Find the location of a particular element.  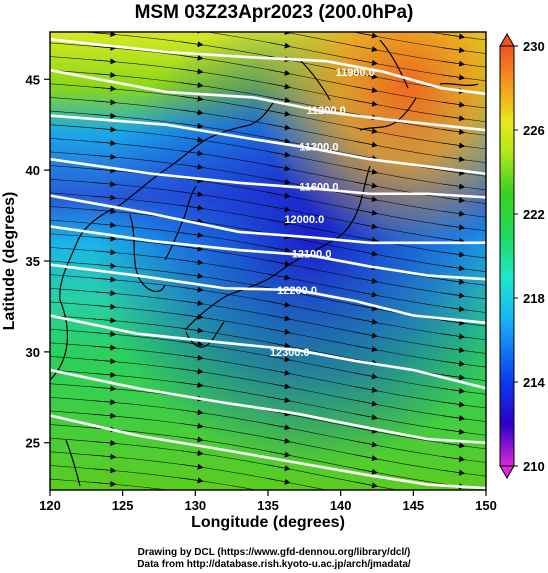

contour-label-6: 12200.0 is located at coordinates (297, 291).